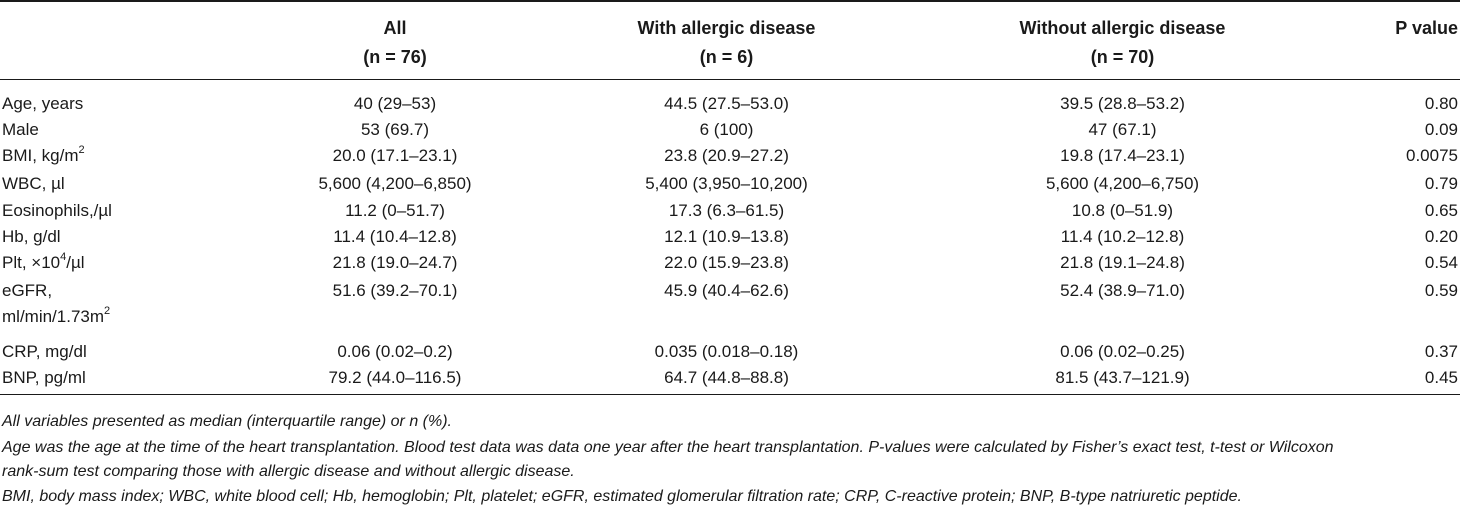 The height and width of the screenshot is (511, 1460). Describe the element at coordinates (27, 290) in the screenshot. I see `row-label-line1: eGFR,` at that location.